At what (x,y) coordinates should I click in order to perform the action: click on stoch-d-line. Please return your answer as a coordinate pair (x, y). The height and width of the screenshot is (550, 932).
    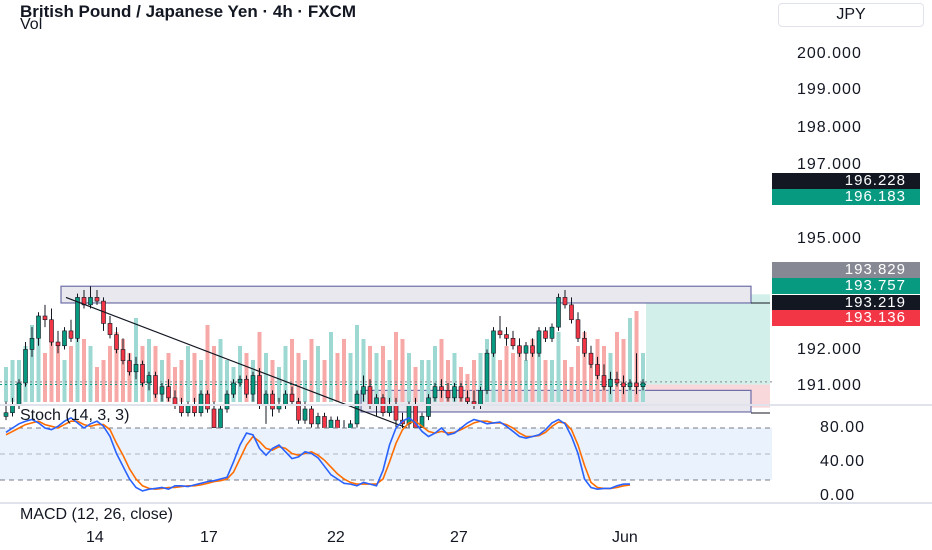
    Looking at the image, I should click on (318, 455).